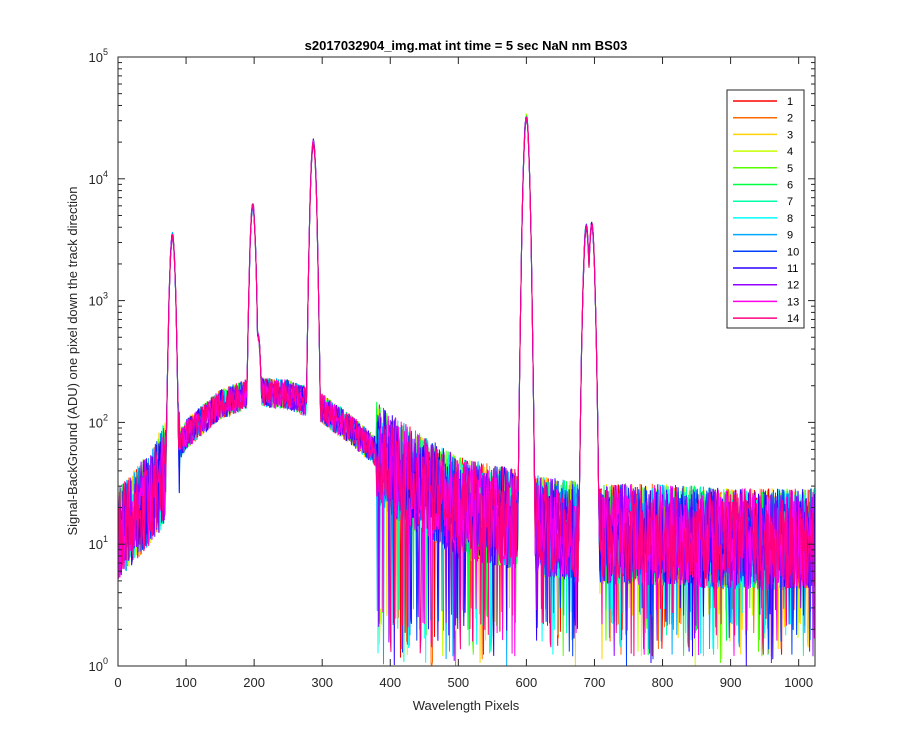  I want to click on y-tick-label: 10¹, so click(98, 543).